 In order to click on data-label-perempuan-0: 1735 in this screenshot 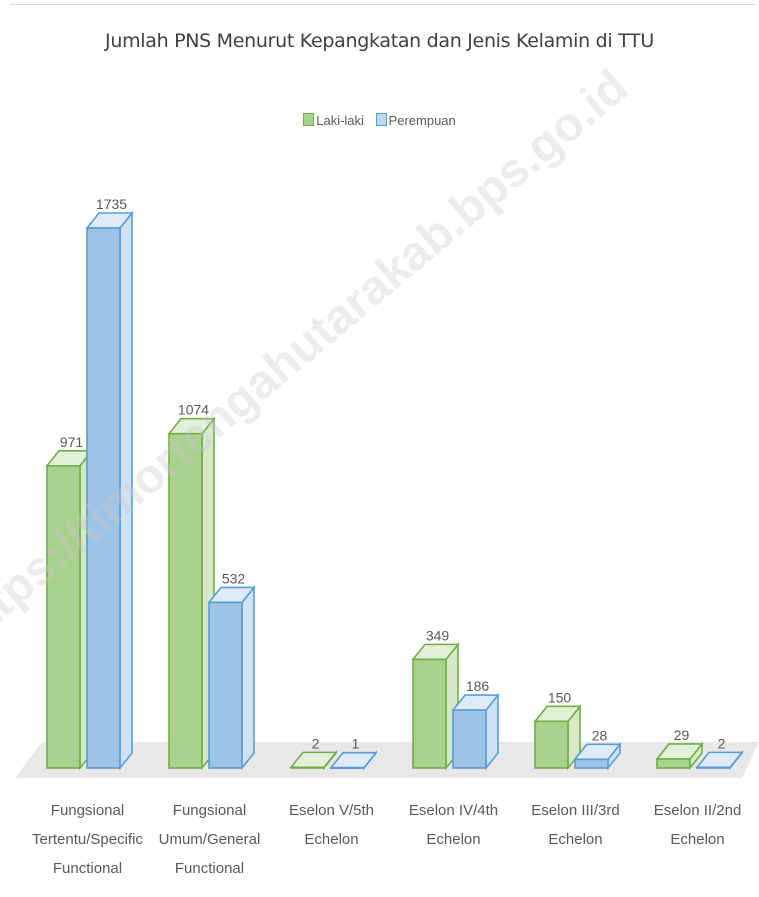, I will do `click(111, 204)`.